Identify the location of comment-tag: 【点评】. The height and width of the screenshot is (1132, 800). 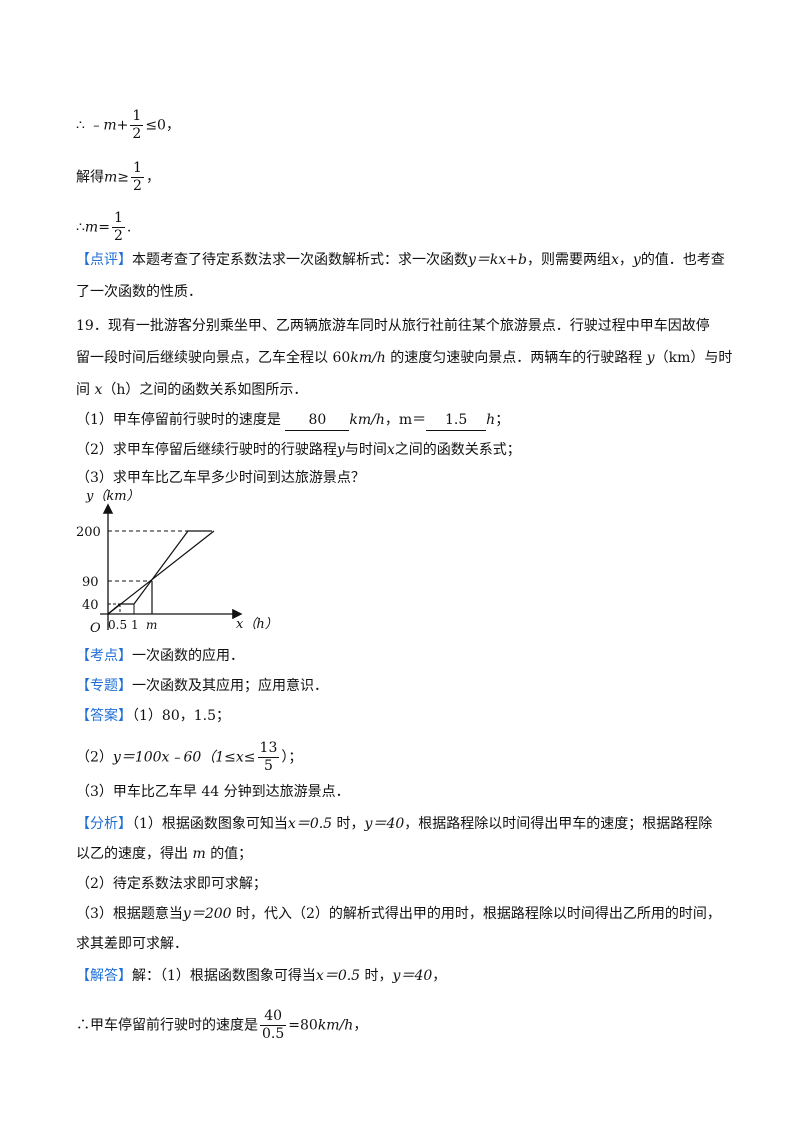
(104, 260).